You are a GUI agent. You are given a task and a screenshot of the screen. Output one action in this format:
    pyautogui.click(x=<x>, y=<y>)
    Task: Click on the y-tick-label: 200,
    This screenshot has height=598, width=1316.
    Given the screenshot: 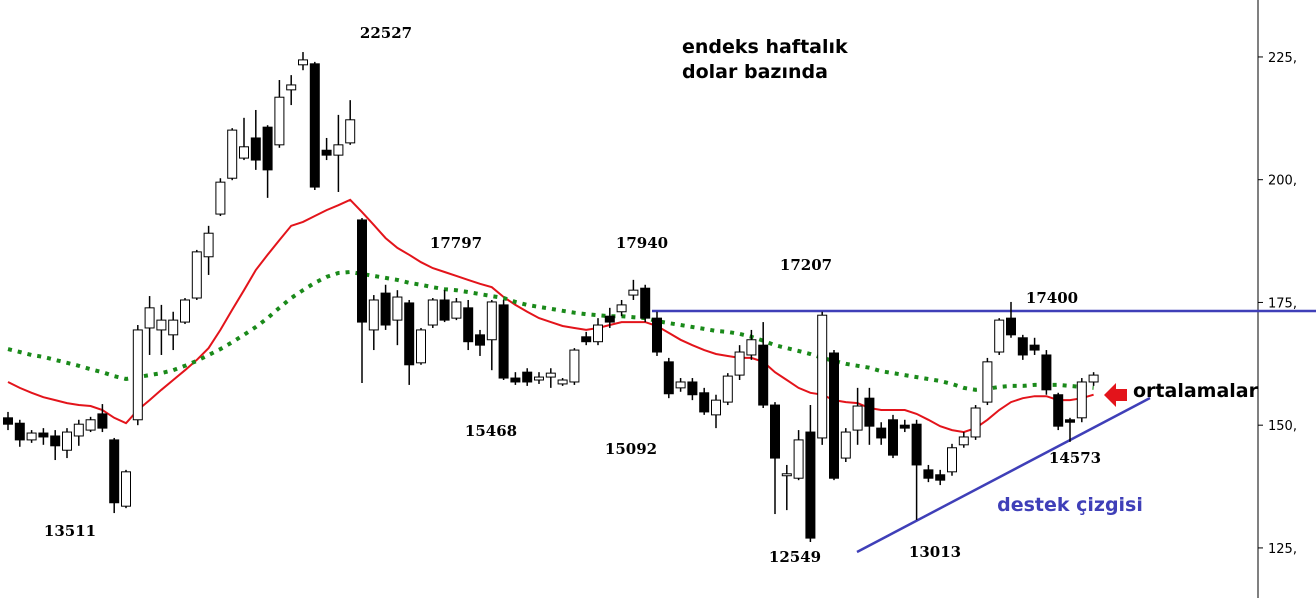 What is the action you would take?
    pyautogui.click(x=1282, y=181)
    